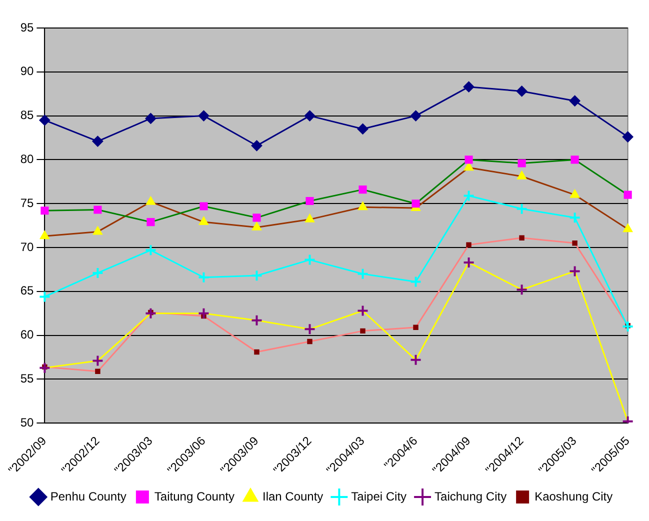 This screenshot has height=521, width=649. What do you see at coordinates (379, 496) in the screenshot?
I see `legend-label: Taipei City` at bounding box center [379, 496].